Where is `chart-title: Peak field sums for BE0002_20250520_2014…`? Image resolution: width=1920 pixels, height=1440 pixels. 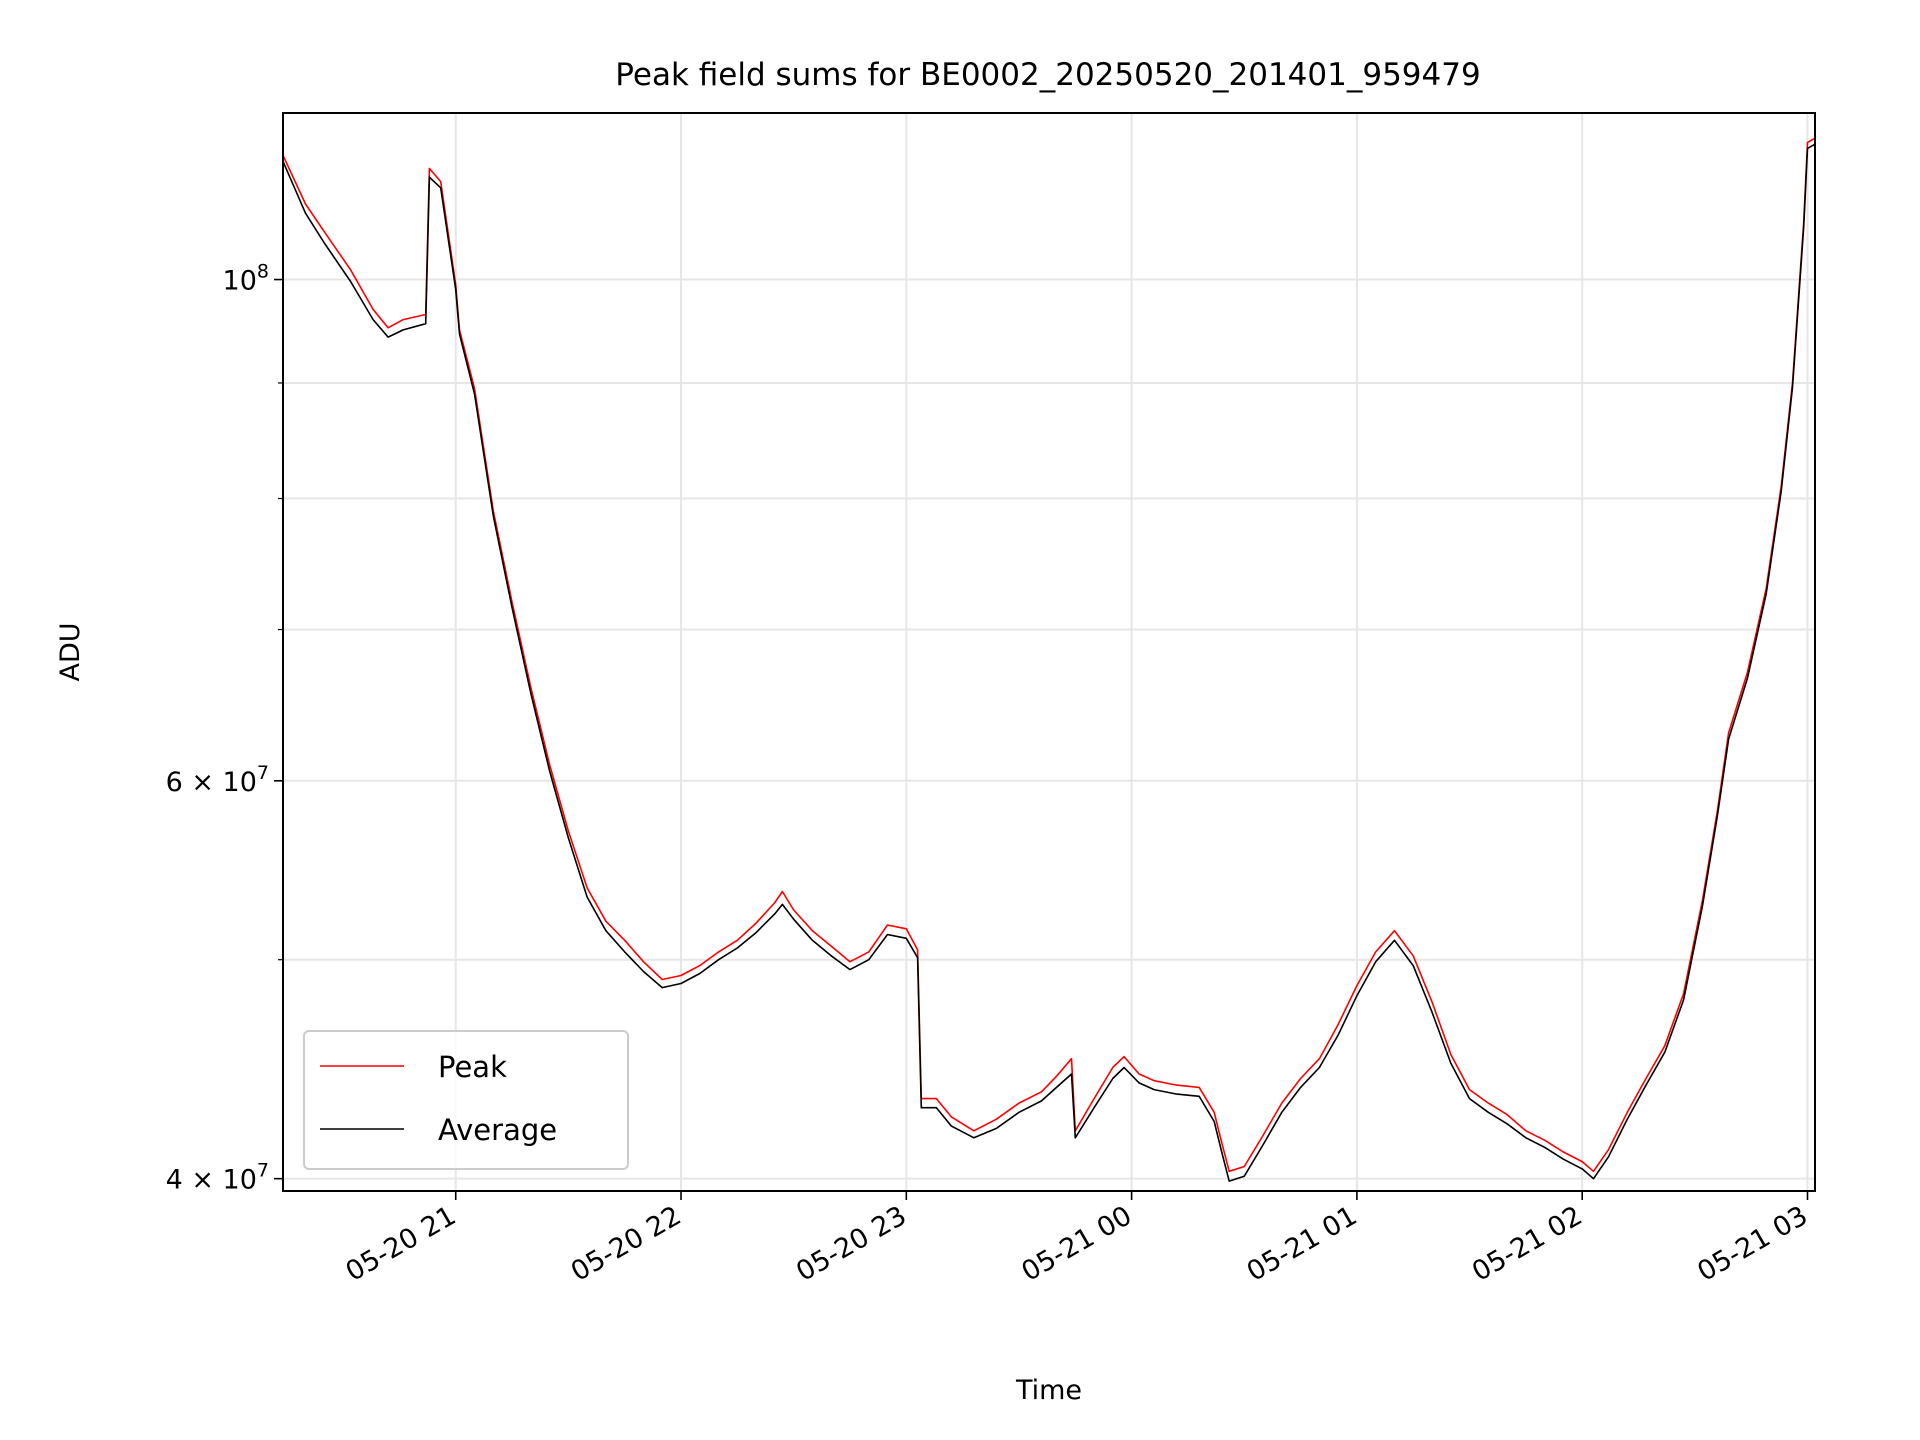 chart-title: Peak field sums for BE0002_20250520_2014… is located at coordinates (1047, 75).